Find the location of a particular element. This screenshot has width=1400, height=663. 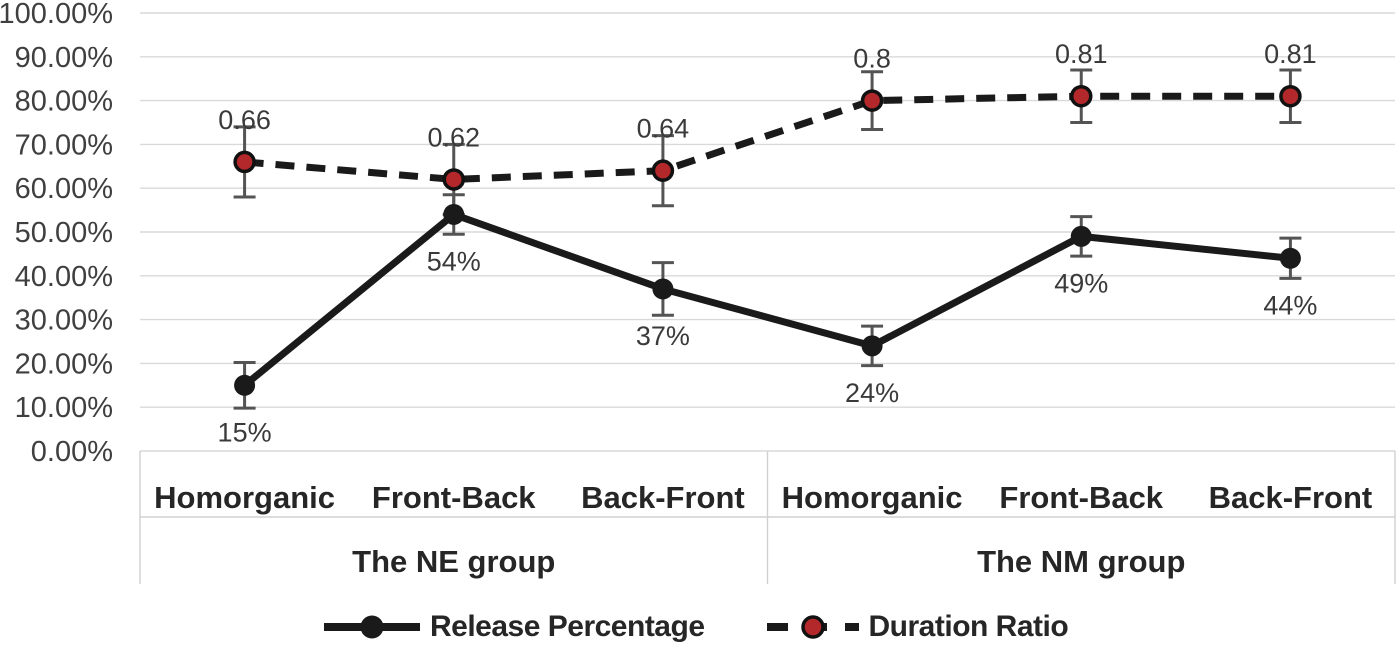

black-circle-marker-icon is located at coordinates (372, 627).